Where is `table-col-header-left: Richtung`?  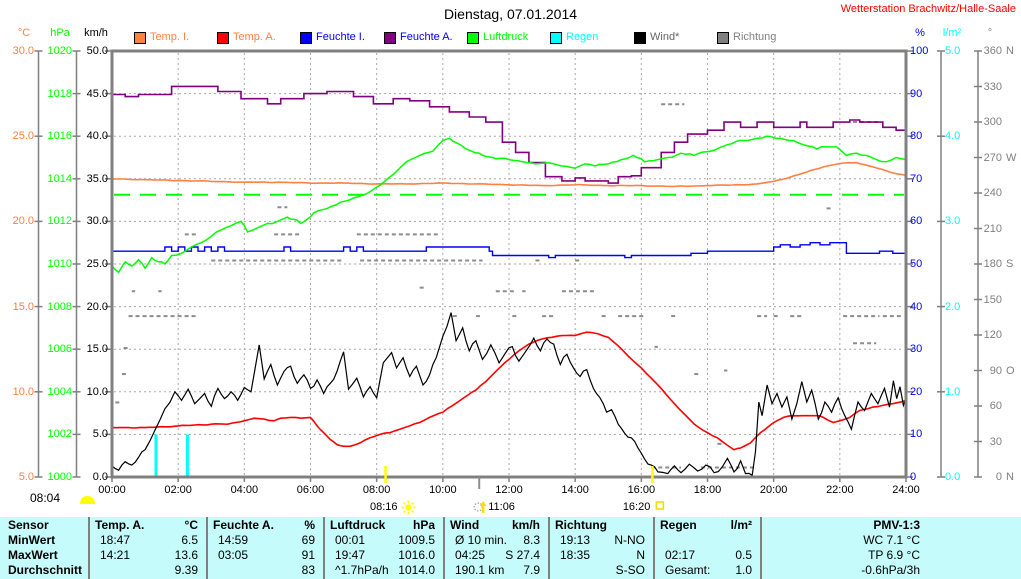 table-col-header-left: Richtung is located at coordinates (581, 525).